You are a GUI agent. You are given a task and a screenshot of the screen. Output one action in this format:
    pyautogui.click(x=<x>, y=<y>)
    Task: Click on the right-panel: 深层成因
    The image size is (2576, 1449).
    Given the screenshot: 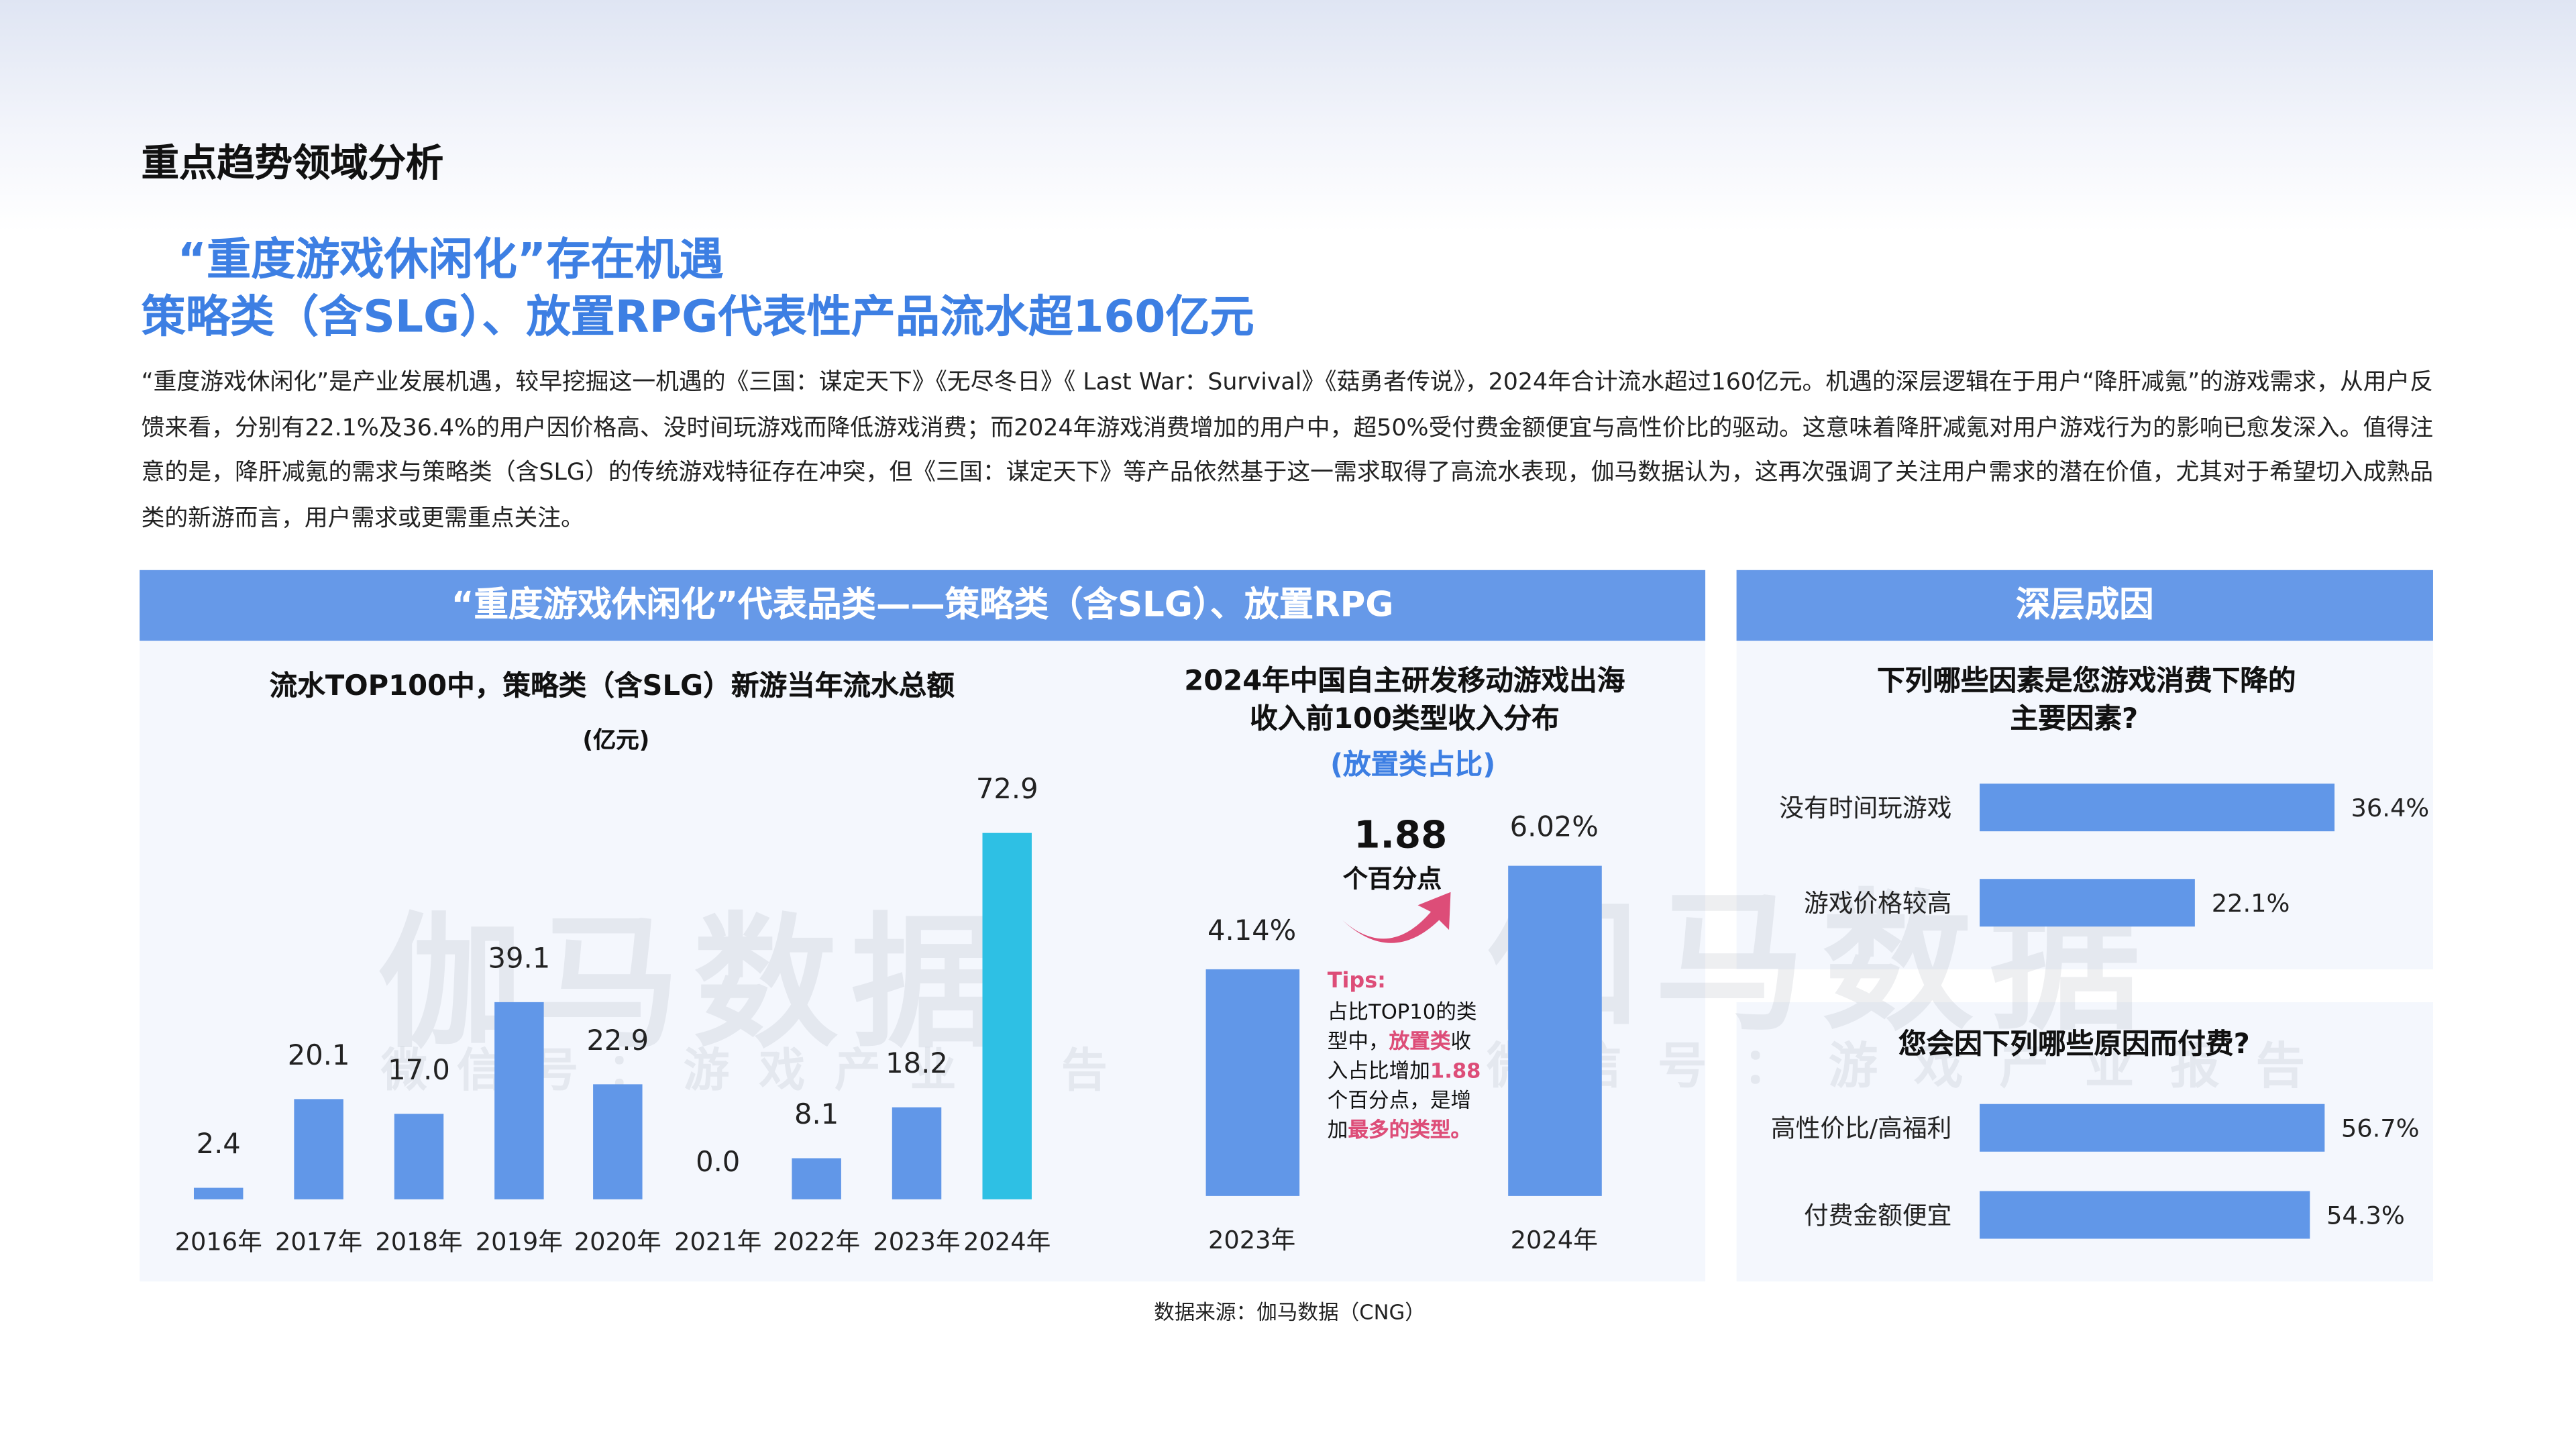 What is the action you would take?
    pyautogui.click(x=2084, y=769)
    